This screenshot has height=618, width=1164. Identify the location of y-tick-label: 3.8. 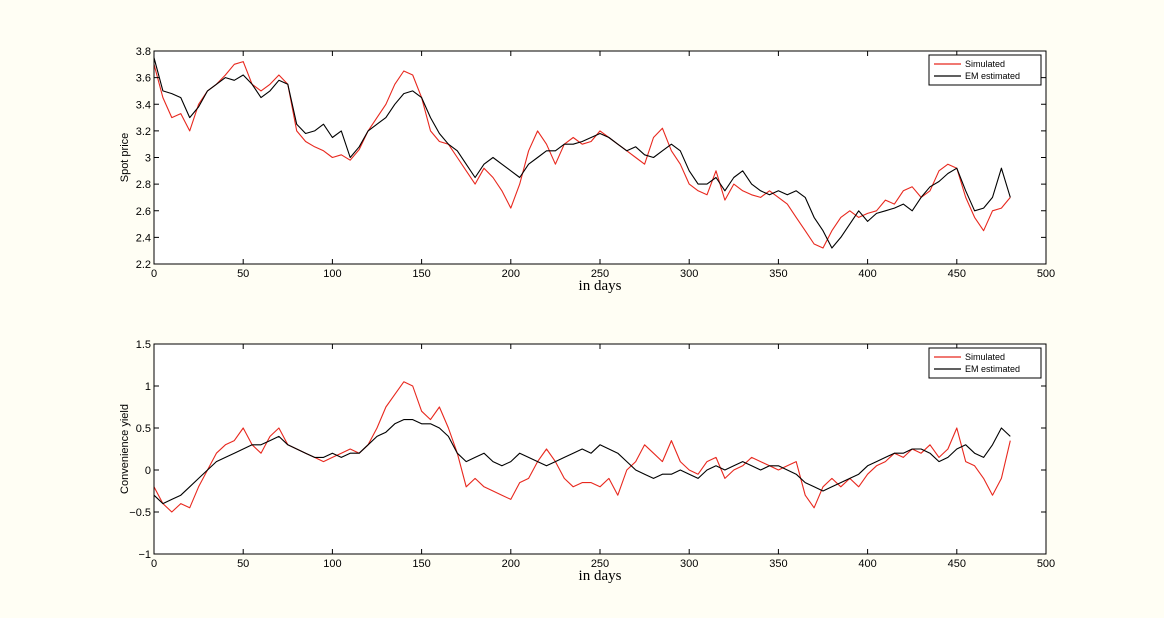
(143, 52).